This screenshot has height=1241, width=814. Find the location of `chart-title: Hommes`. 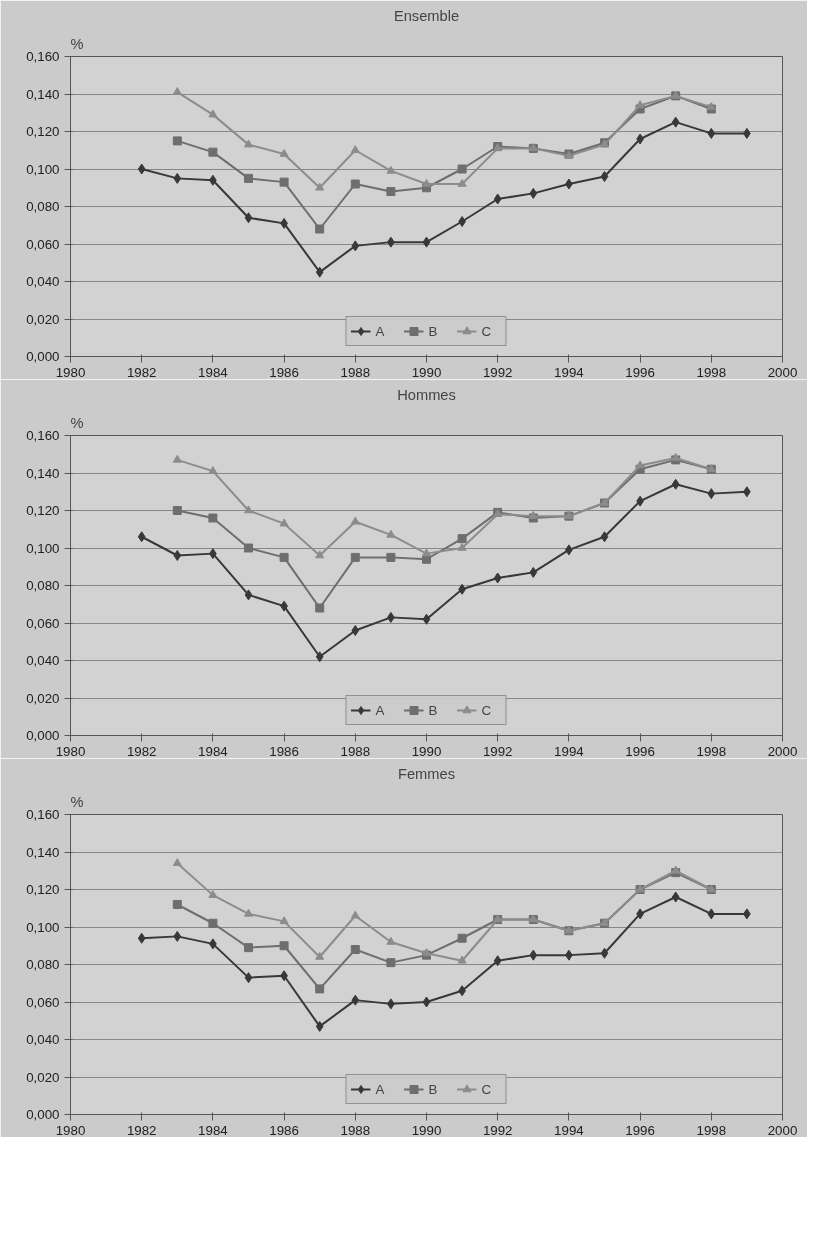

chart-title: Hommes is located at coordinates (426, 394).